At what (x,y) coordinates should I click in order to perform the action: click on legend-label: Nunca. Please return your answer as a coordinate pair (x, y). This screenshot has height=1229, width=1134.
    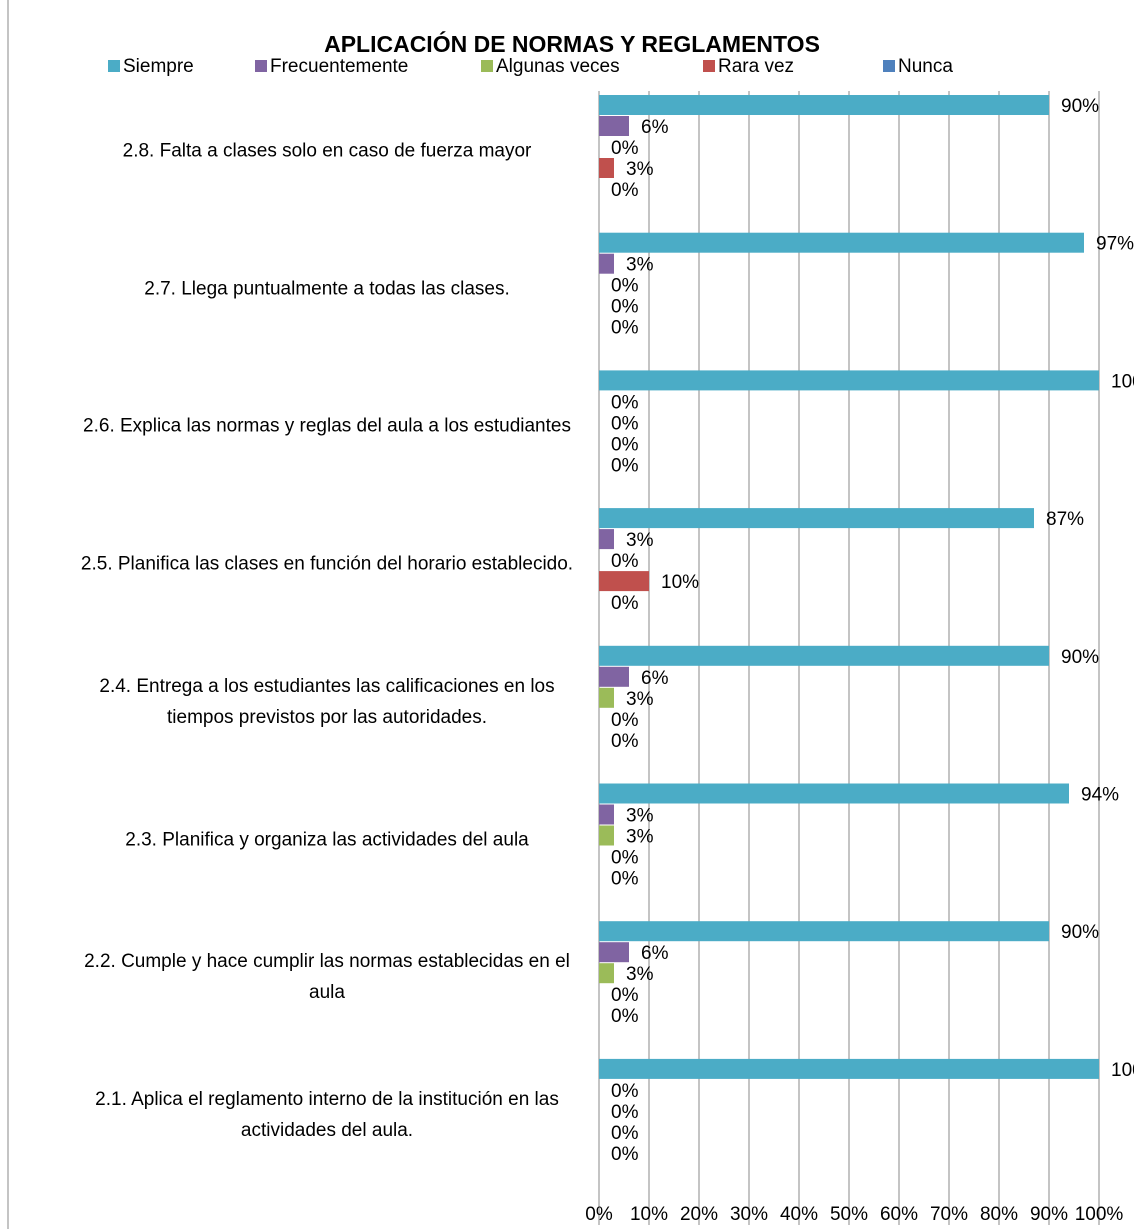
    Looking at the image, I should click on (925, 66).